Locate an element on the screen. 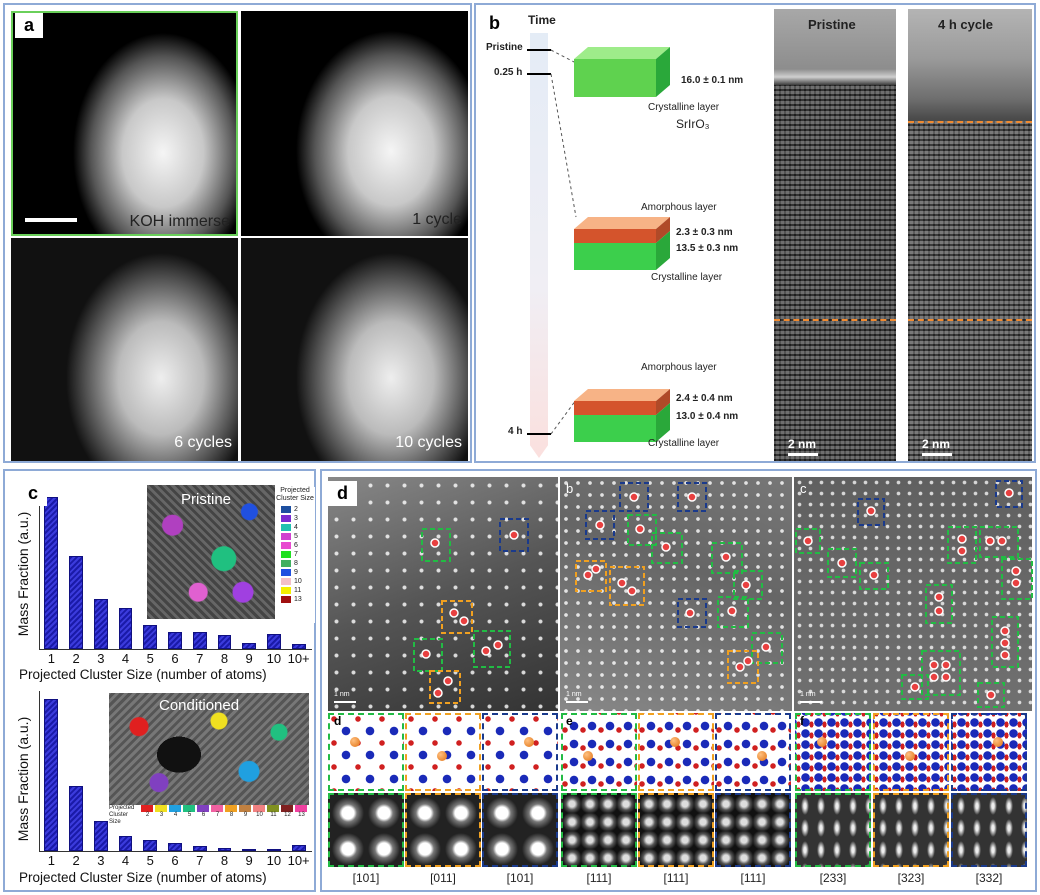  legend-top-item: 13 is located at coordinates (295, 599).